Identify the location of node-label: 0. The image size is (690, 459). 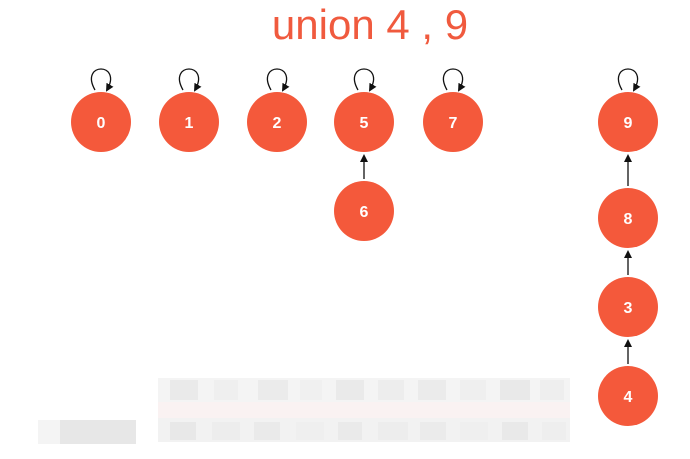
(101, 123).